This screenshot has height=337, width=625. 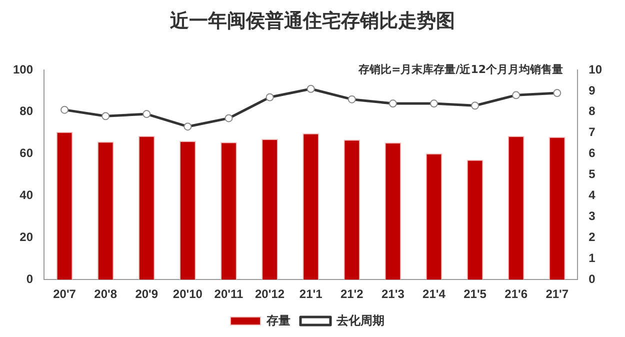 What do you see at coordinates (27, 111) in the screenshot?
I see `y-tick-label: 80` at bounding box center [27, 111].